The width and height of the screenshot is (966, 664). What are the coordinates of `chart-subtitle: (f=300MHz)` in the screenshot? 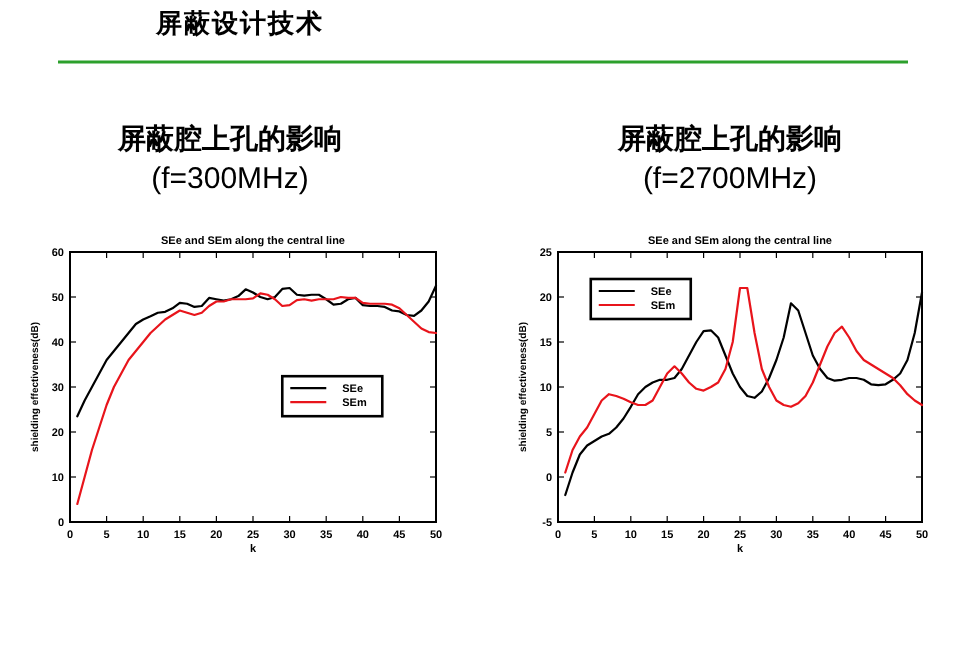 It's located at (230, 179).